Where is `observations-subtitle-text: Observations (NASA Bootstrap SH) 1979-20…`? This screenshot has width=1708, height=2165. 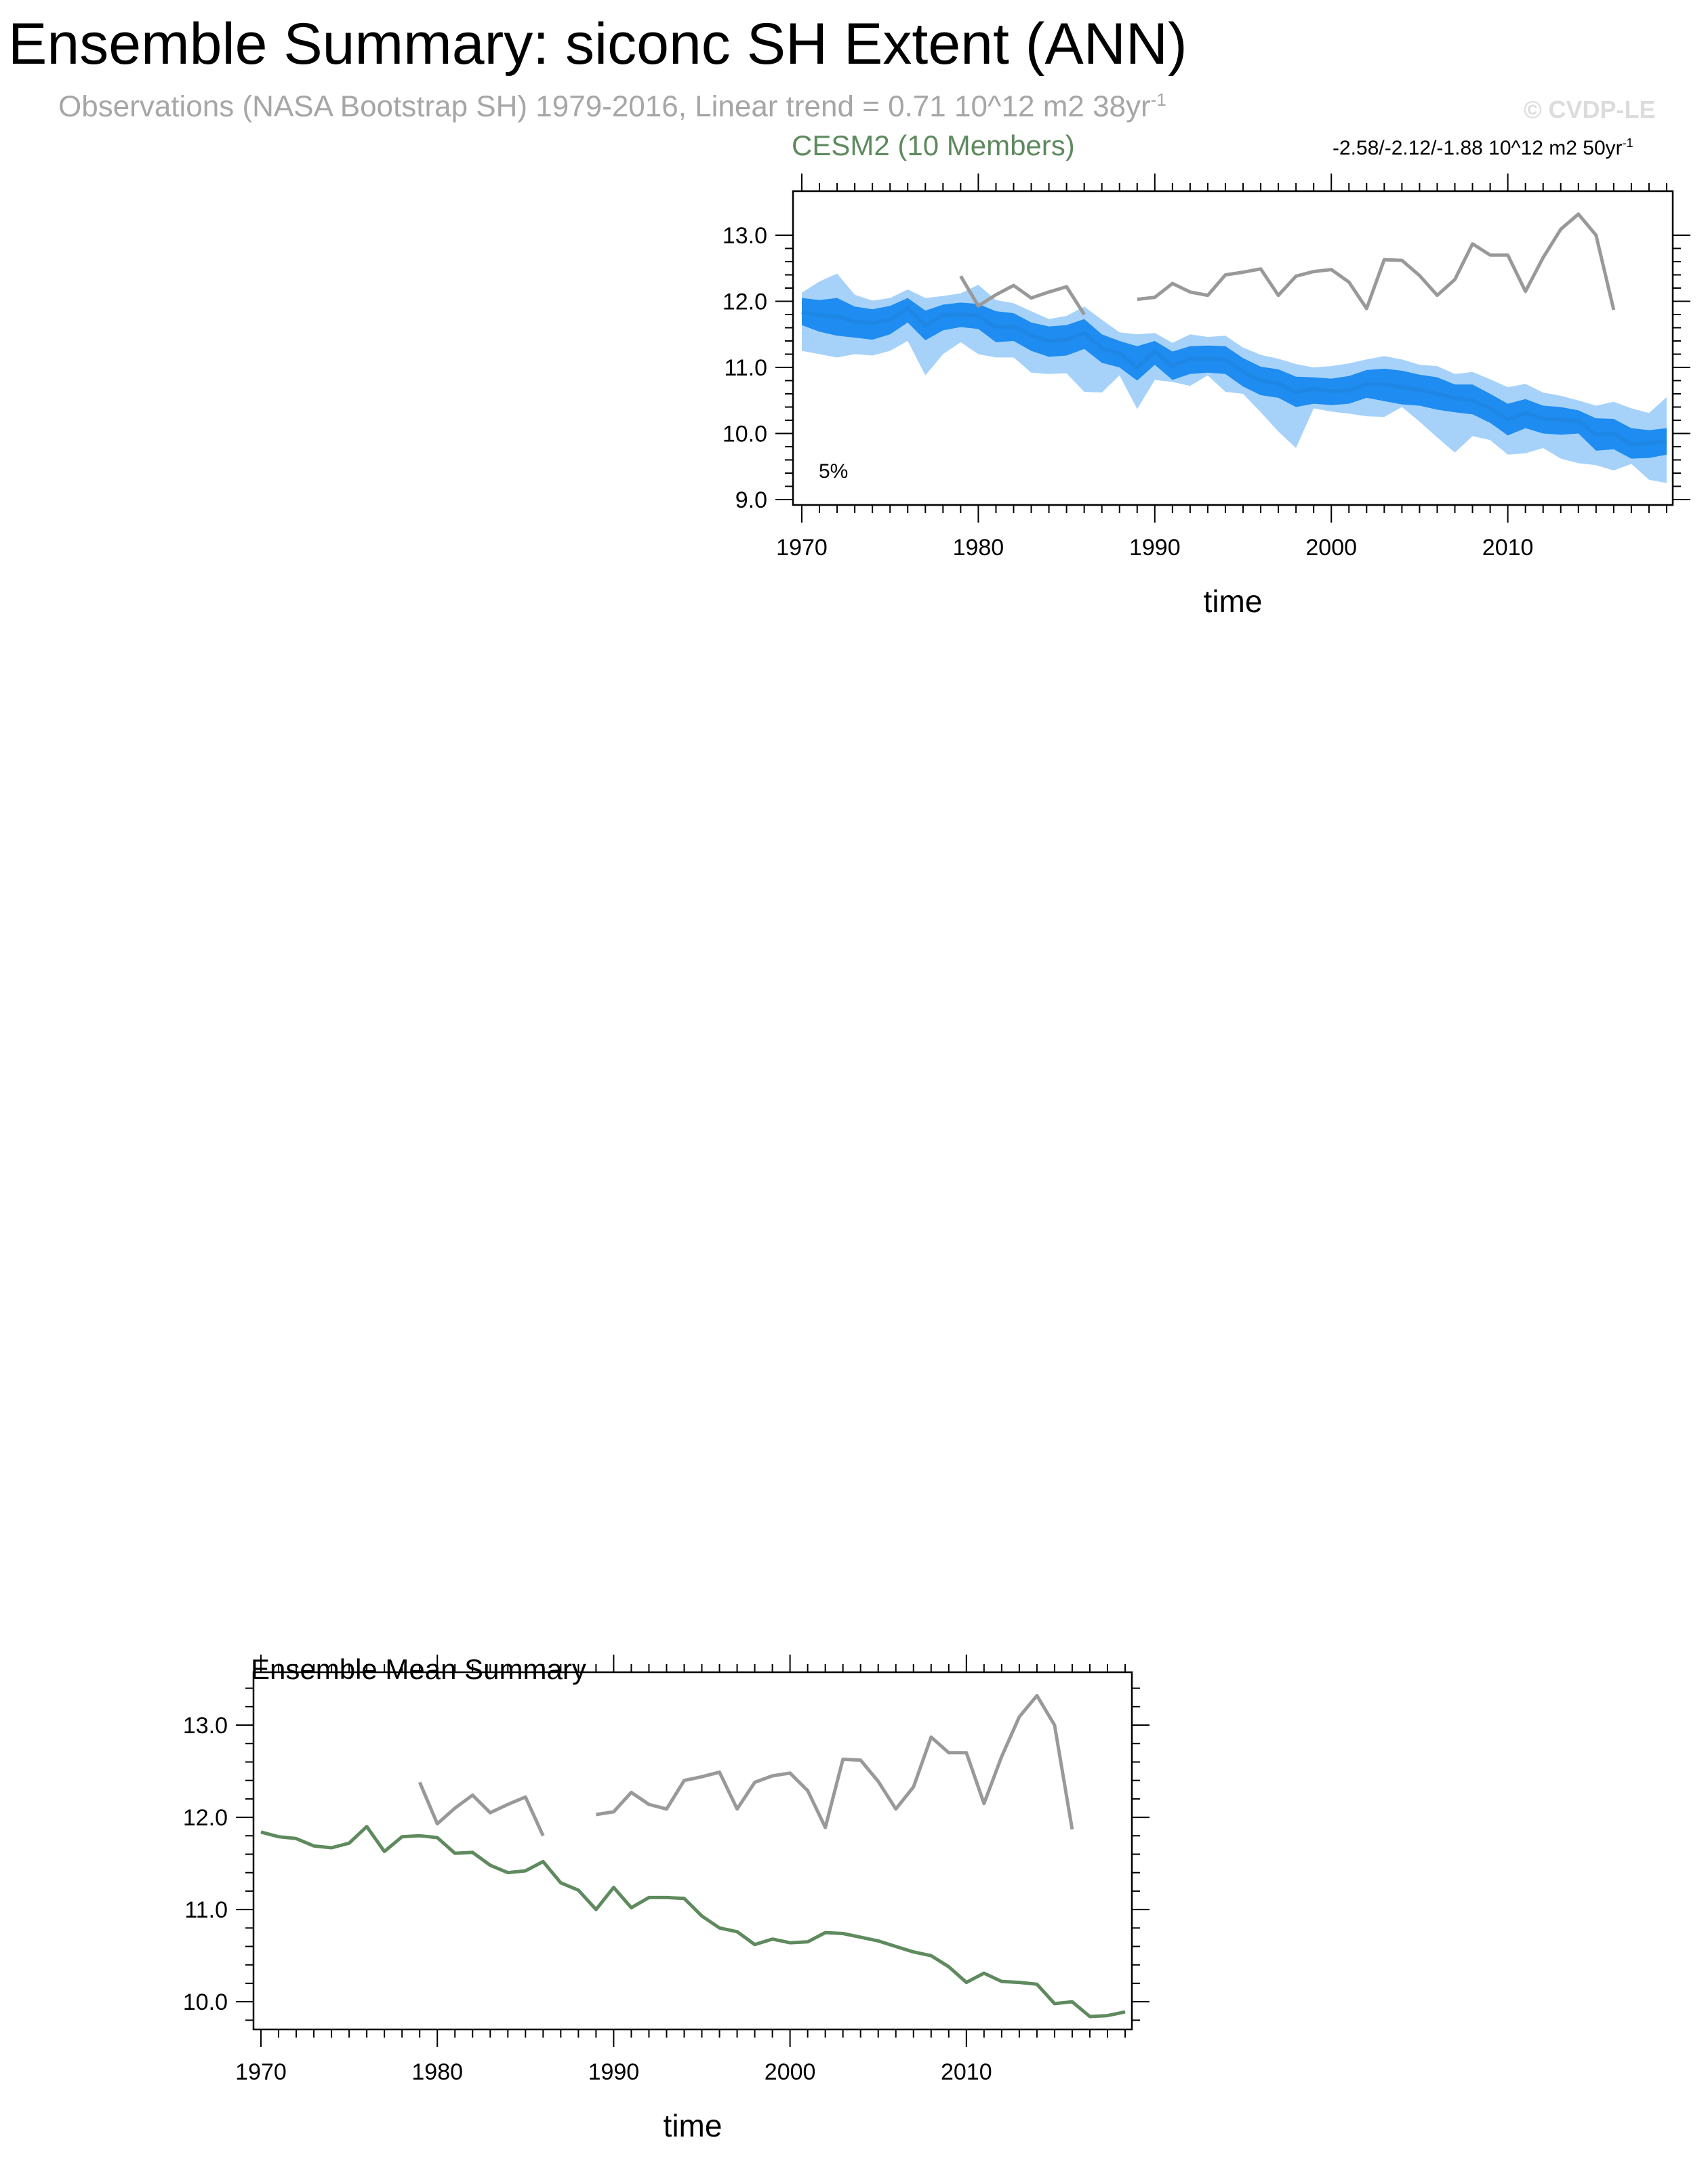
observations-subtitle-text: Observations (NASA Bootstrap SH) 1979-20… is located at coordinates (605, 106).